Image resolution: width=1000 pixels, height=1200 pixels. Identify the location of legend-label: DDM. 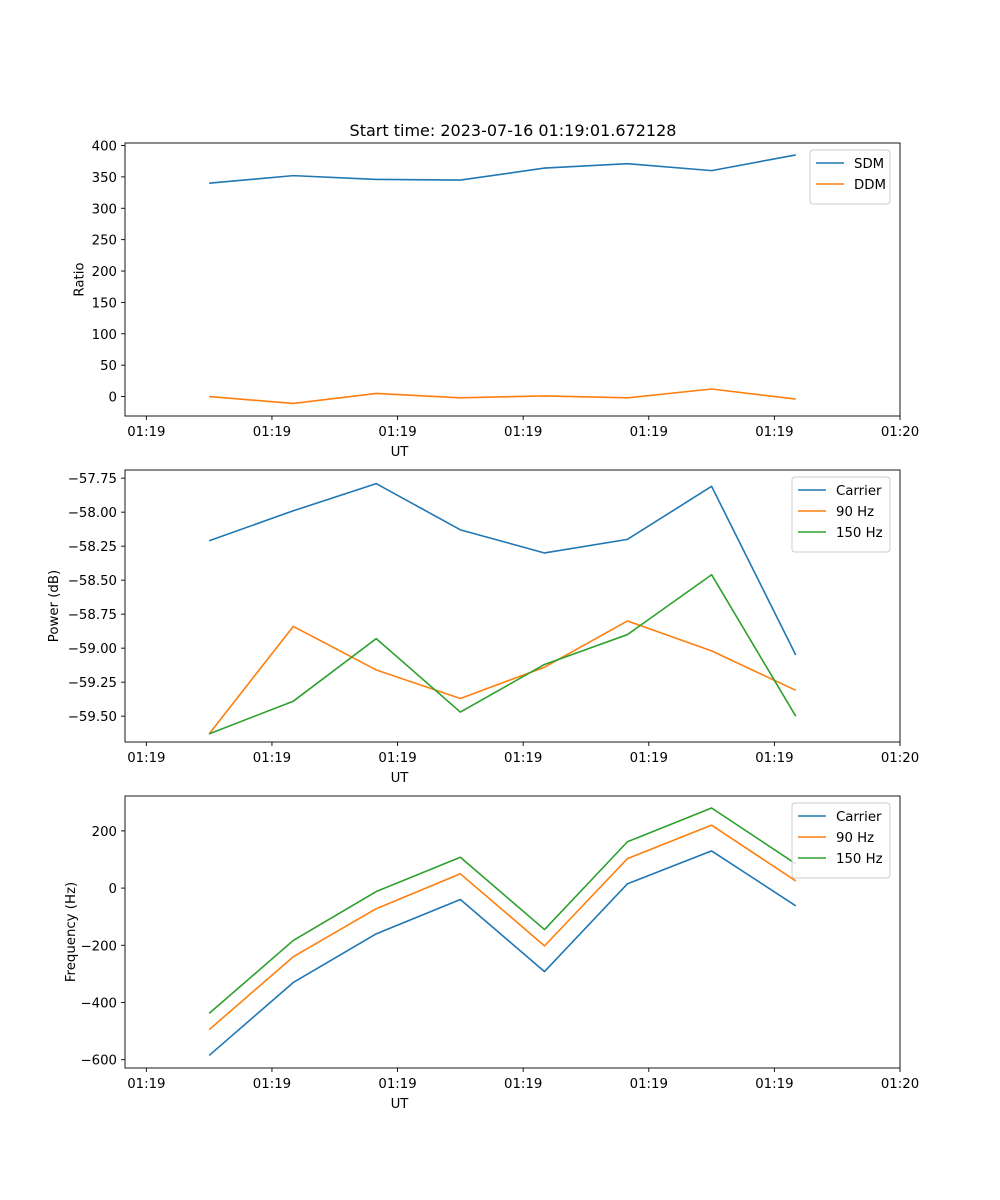
(870, 185).